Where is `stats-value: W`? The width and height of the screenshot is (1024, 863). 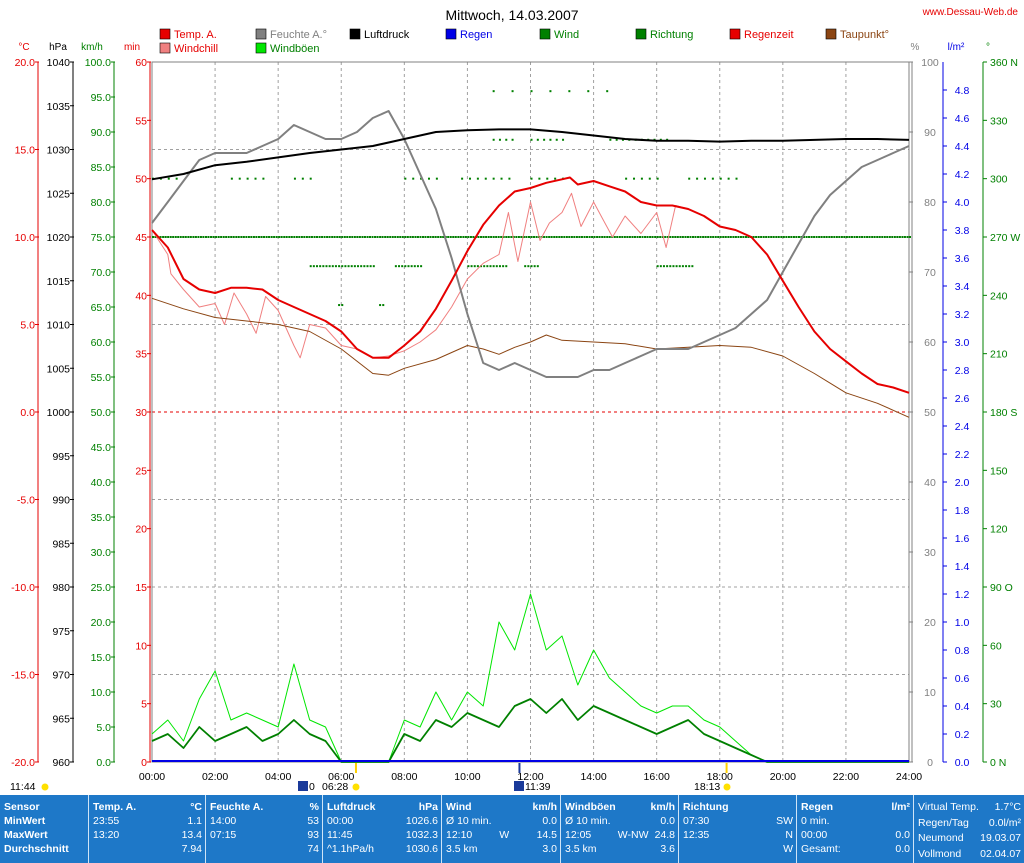 stats-value: W is located at coordinates (788, 849).